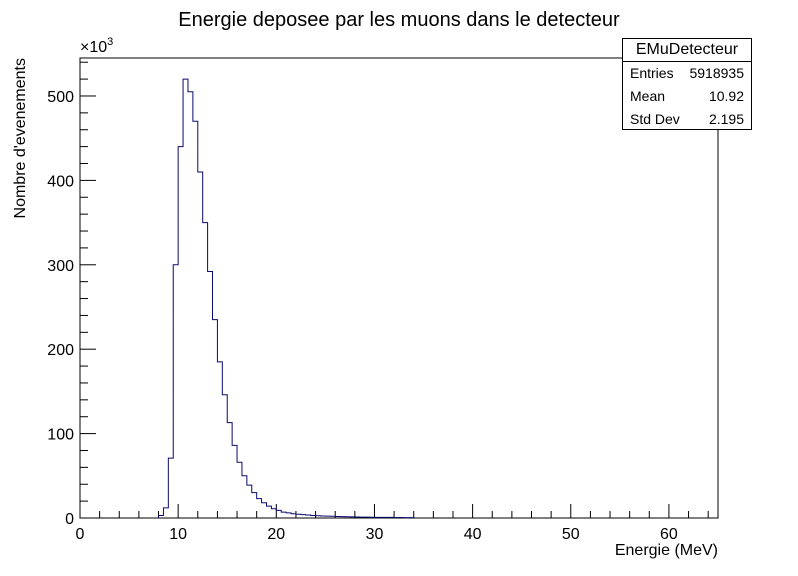 This screenshot has width=798, height=576. Describe the element at coordinates (726, 96) in the screenshot. I see `stats-value: 10.92` at that location.